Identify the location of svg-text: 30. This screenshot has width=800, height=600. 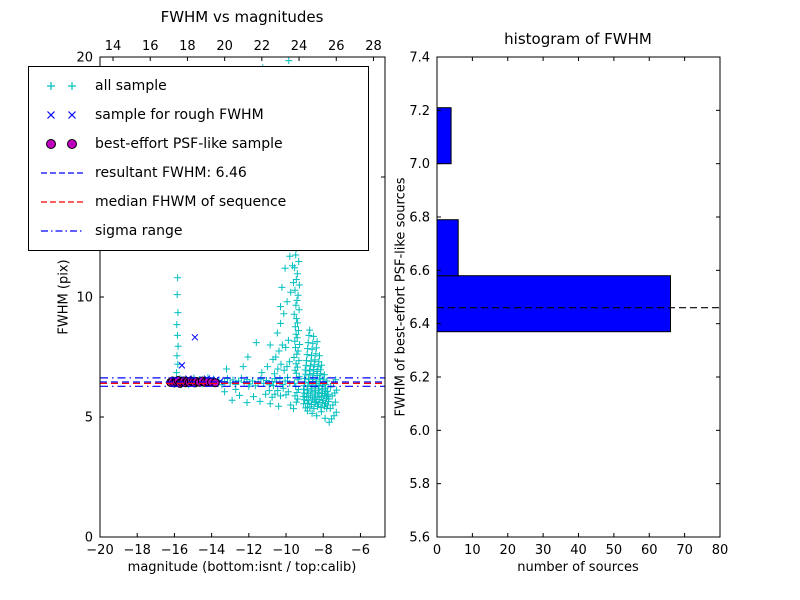
(543, 550).